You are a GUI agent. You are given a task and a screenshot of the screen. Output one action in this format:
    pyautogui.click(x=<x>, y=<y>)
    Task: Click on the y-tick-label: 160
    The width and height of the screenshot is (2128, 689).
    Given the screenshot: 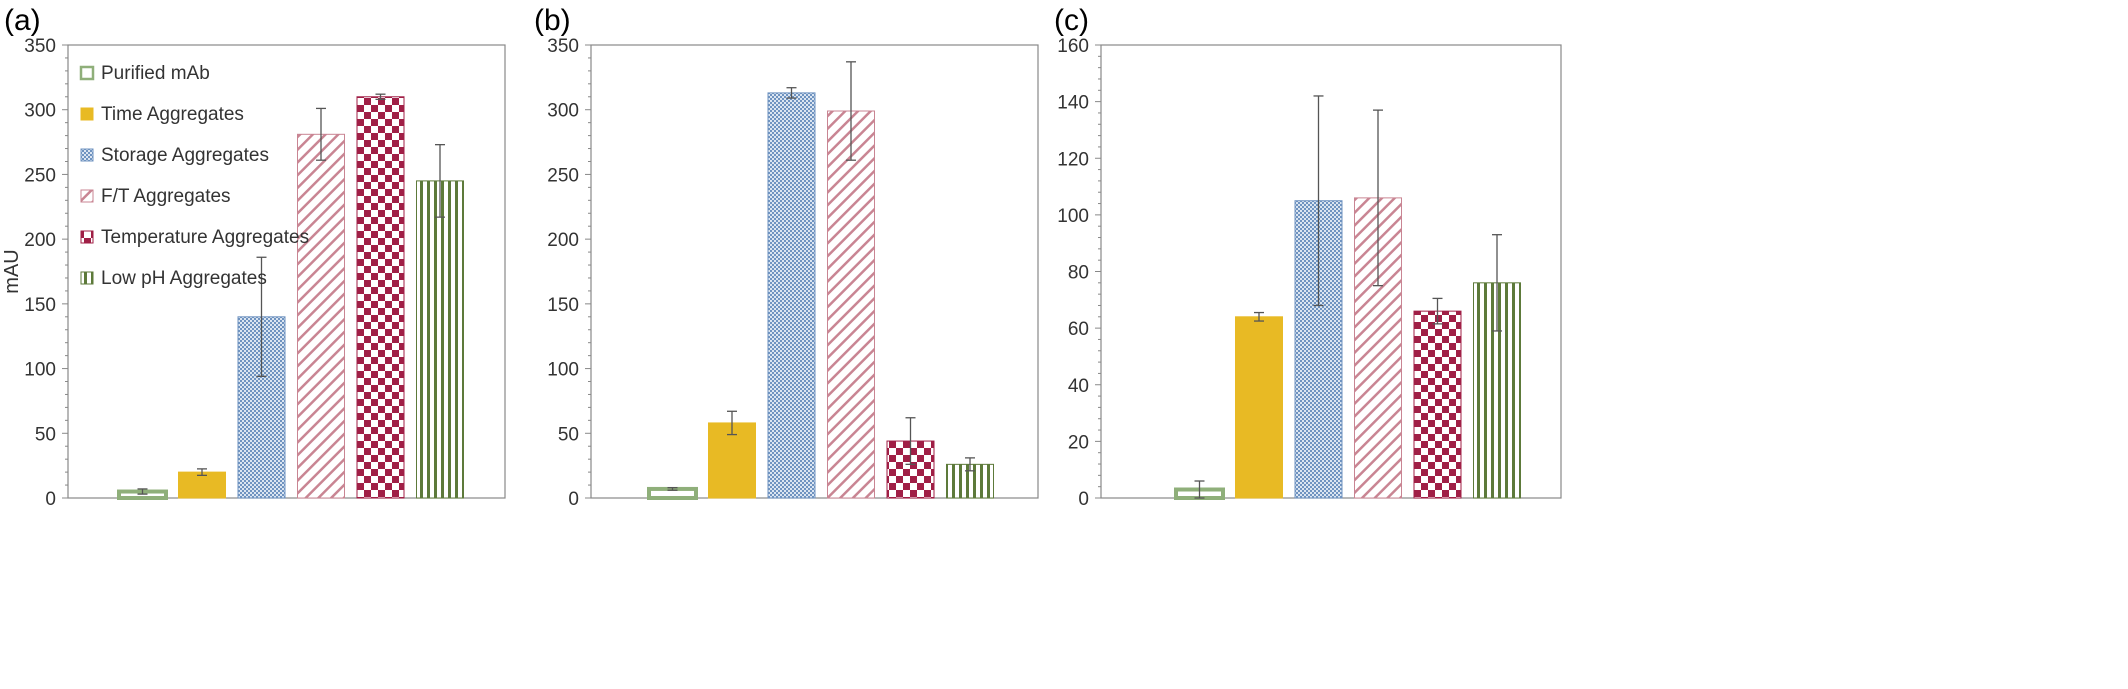 What is the action you would take?
    pyautogui.click(x=1073, y=46)
    